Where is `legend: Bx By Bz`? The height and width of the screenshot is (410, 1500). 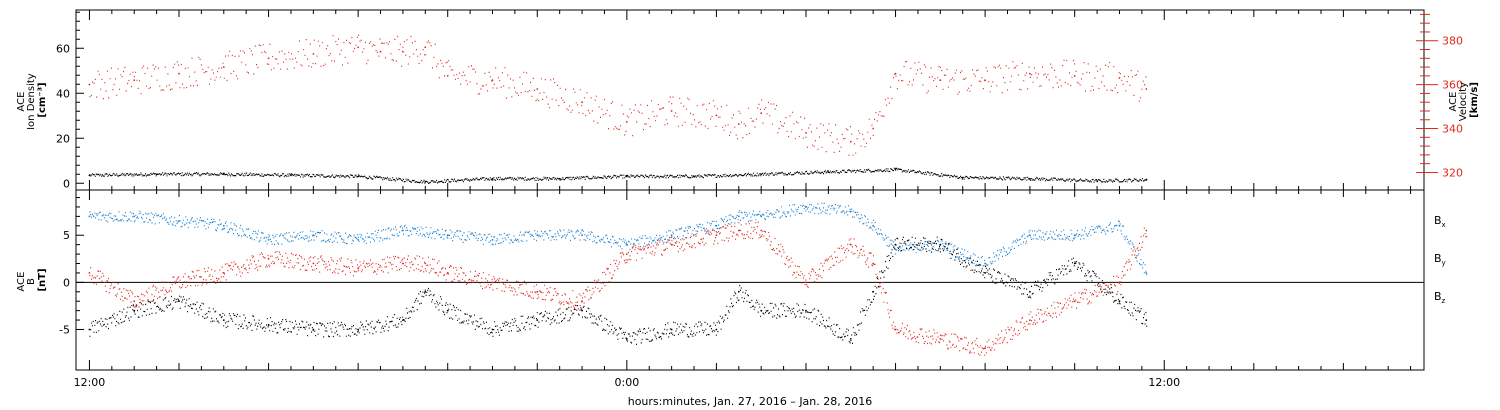
legend: Bx By Bz is located at coordinates (1440, 259).